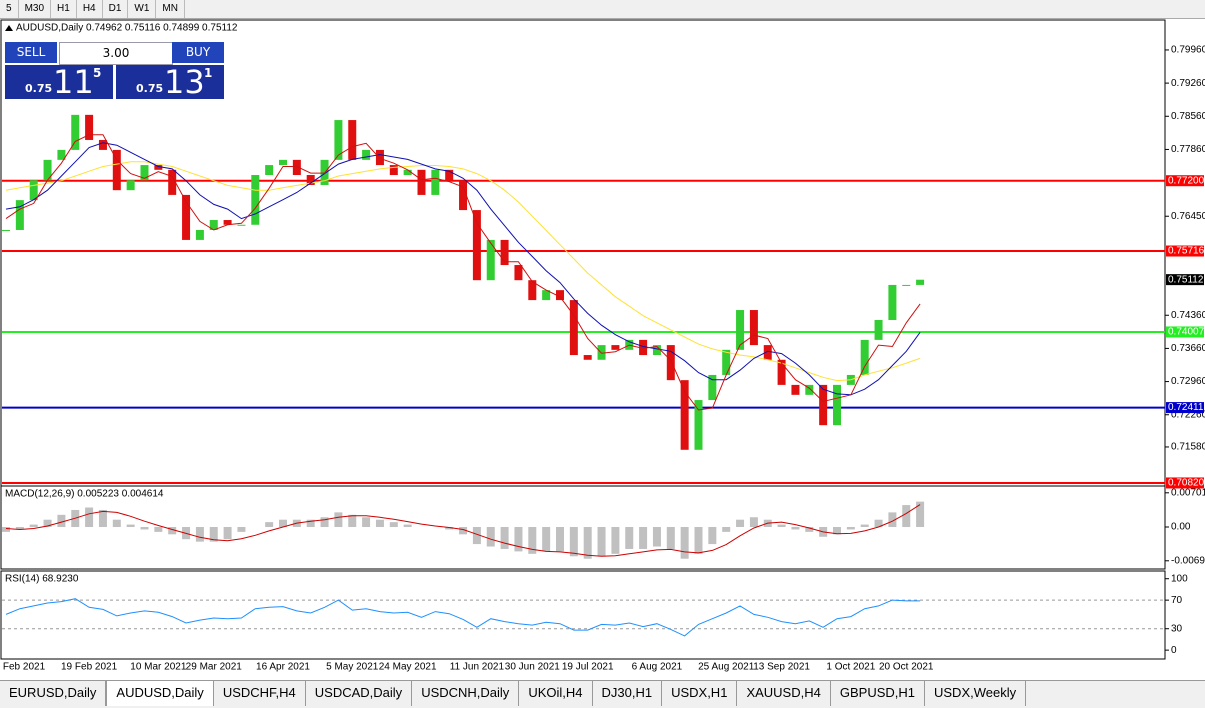 The width and height of the screenshot is (1205, 708). What do you see at coordinates (9, 9) in the screenshot?
I see `timeframe-button: 5` at bounding box center [9, 9].